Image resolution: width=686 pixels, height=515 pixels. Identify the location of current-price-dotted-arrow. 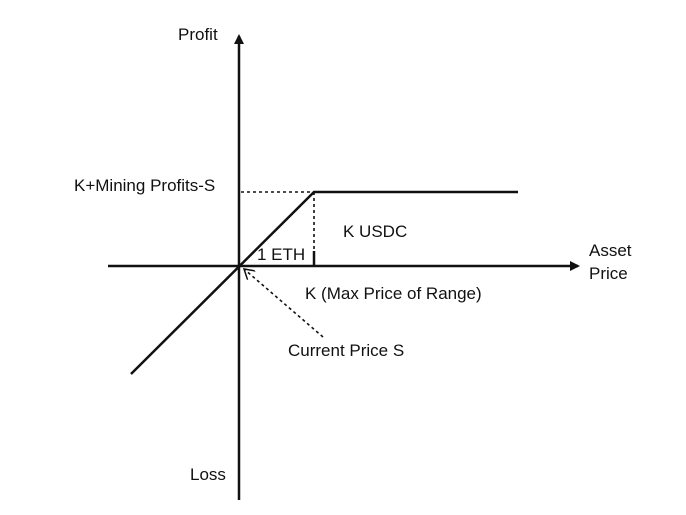
(284, 303).